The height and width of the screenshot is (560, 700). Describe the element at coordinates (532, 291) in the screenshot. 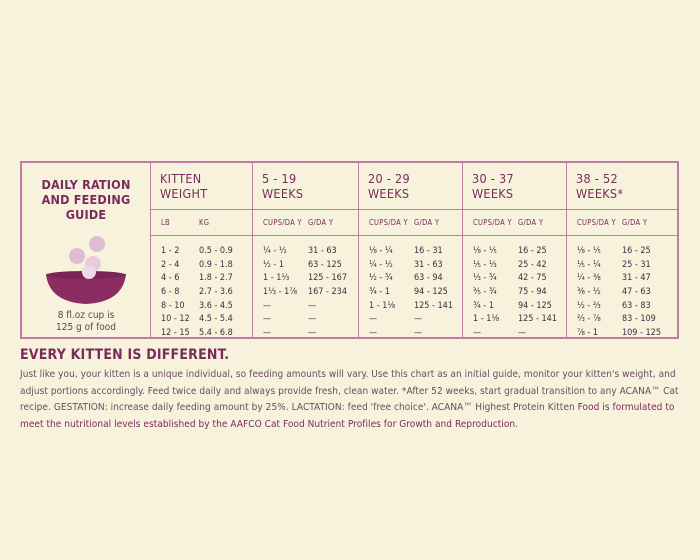

I see `cell-grams: 75 - 94` at that location.